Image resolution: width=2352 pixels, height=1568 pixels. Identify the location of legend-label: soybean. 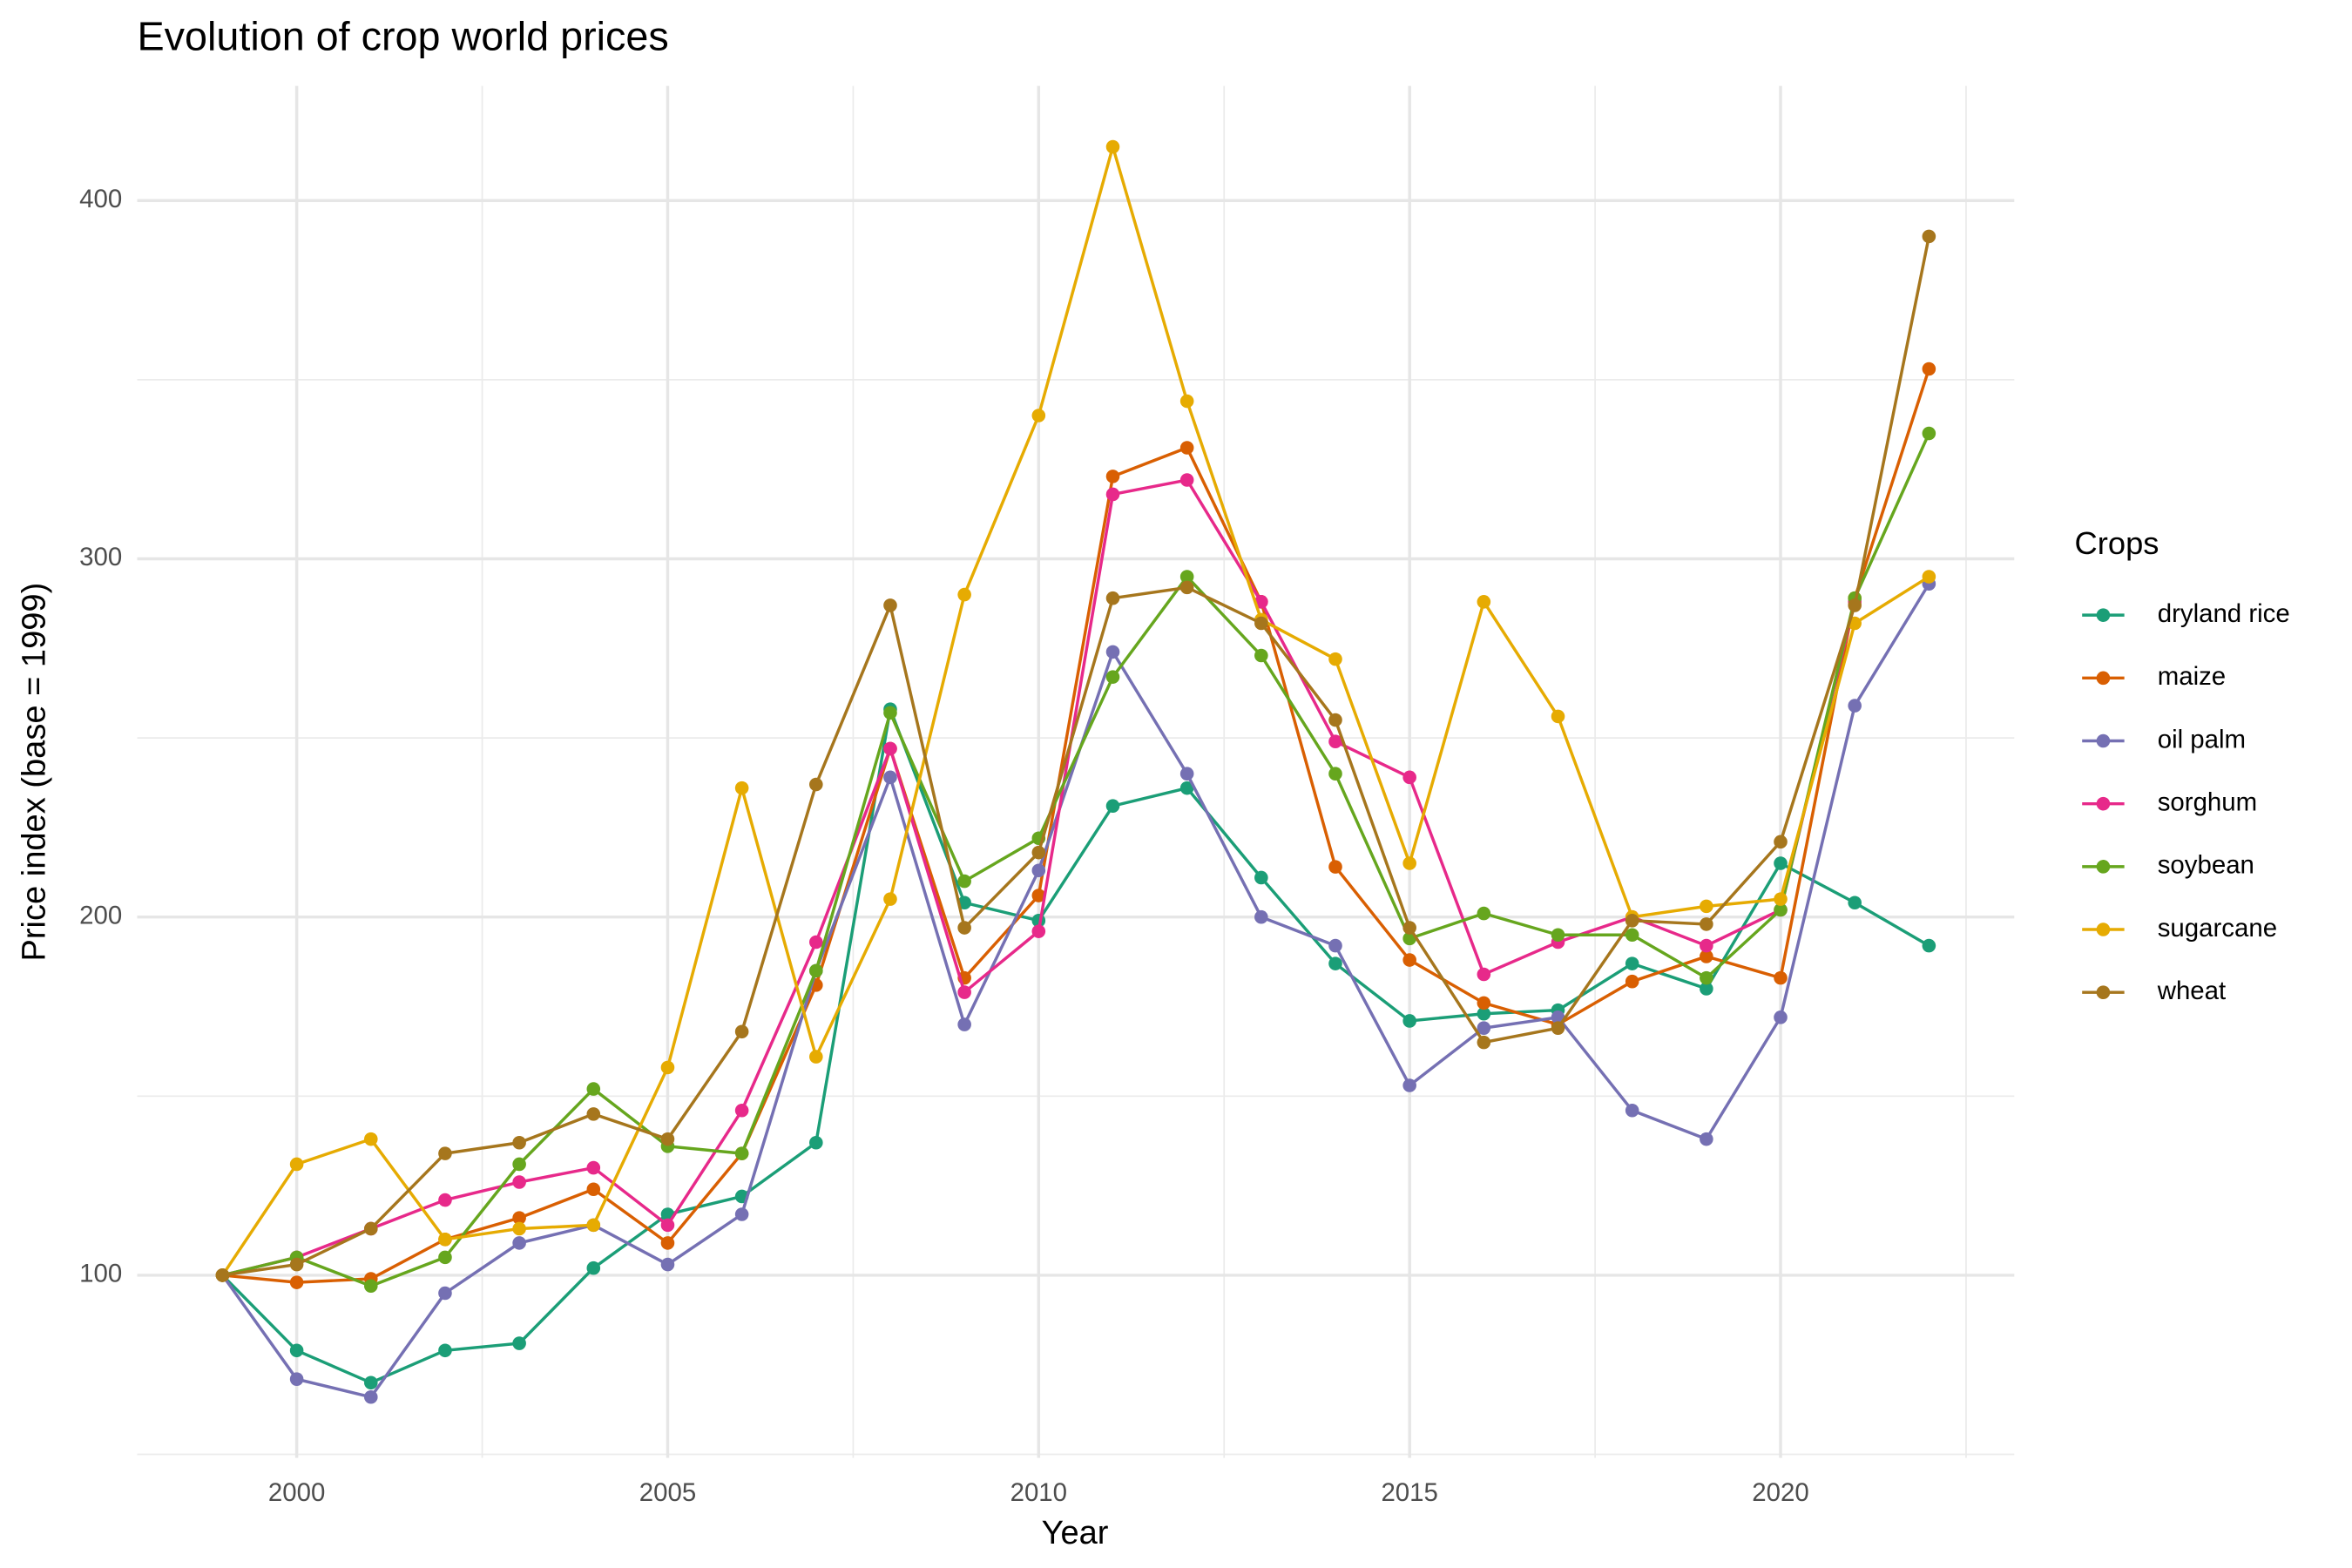
(2206, 865).